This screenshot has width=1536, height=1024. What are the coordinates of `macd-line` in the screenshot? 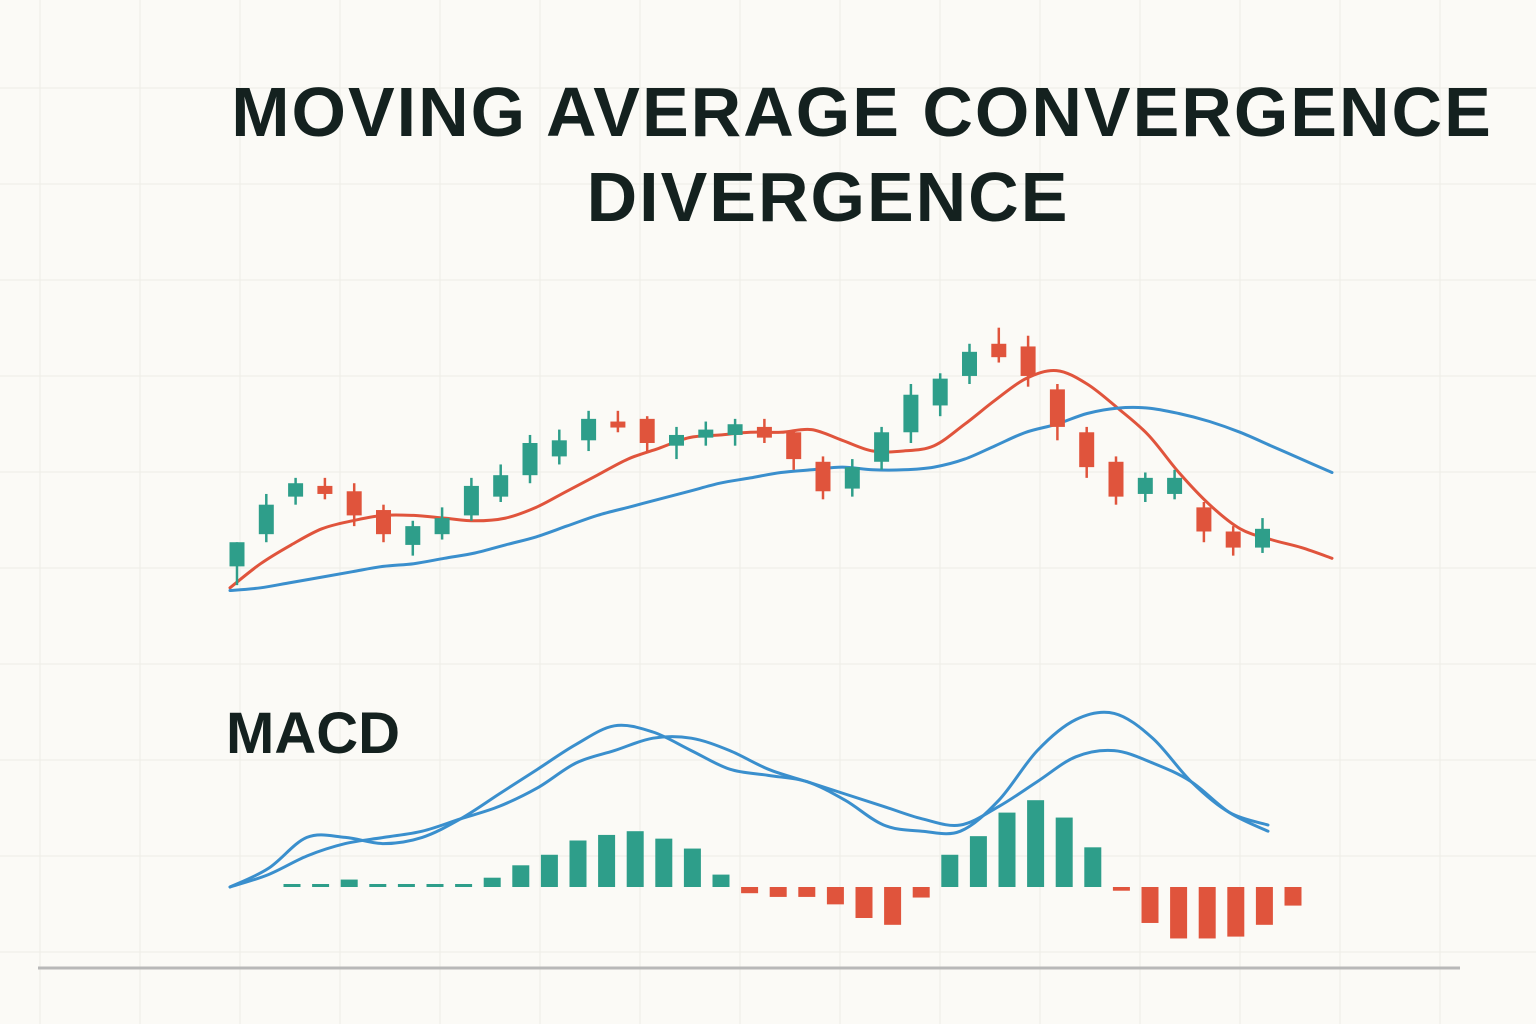 It's located at (749, 799).